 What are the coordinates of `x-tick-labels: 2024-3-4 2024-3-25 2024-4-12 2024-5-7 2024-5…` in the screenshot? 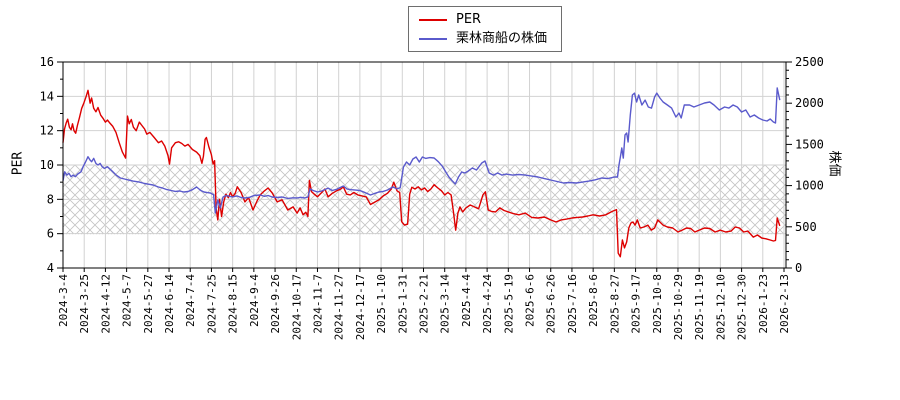 It's located at (424, 307).